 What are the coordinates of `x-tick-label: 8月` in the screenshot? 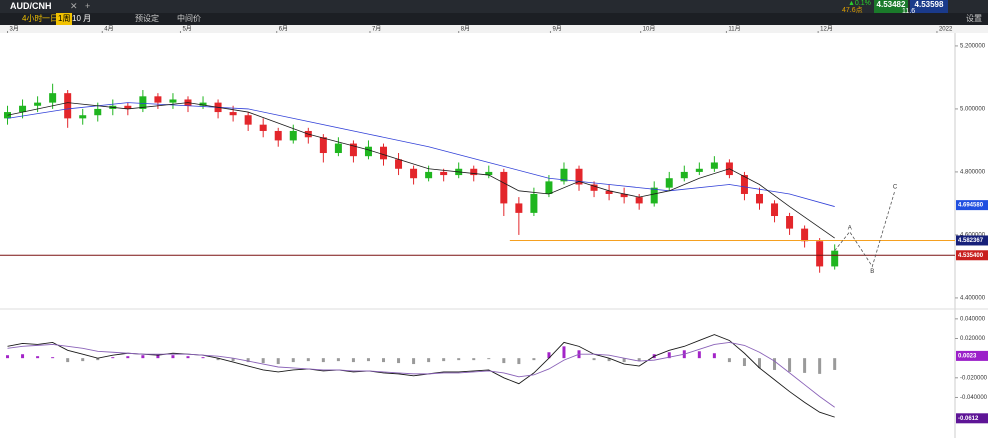 It's located at (465, 29).